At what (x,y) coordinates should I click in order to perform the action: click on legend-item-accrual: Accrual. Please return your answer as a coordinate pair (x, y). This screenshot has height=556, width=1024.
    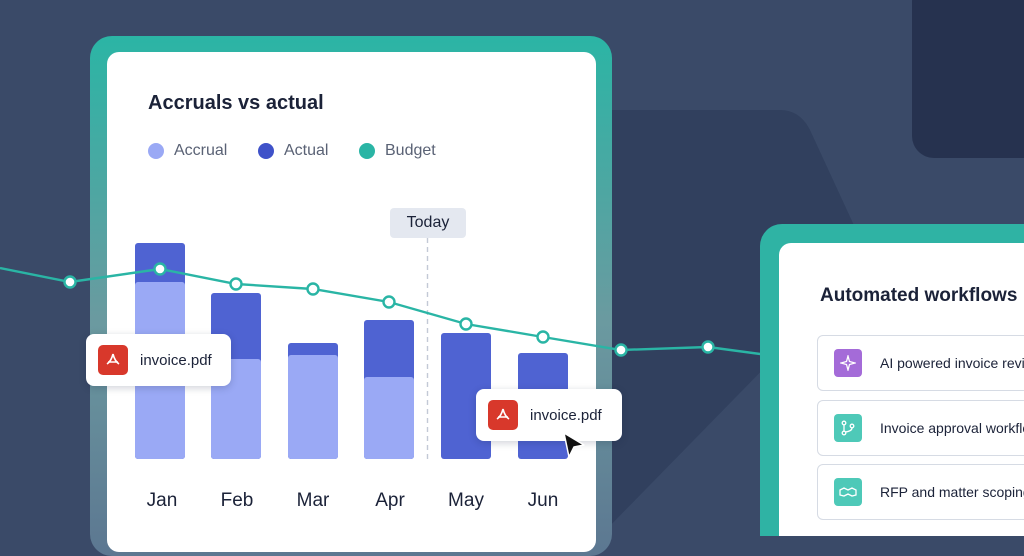
    Looking at the image, I should click on (187, 151).